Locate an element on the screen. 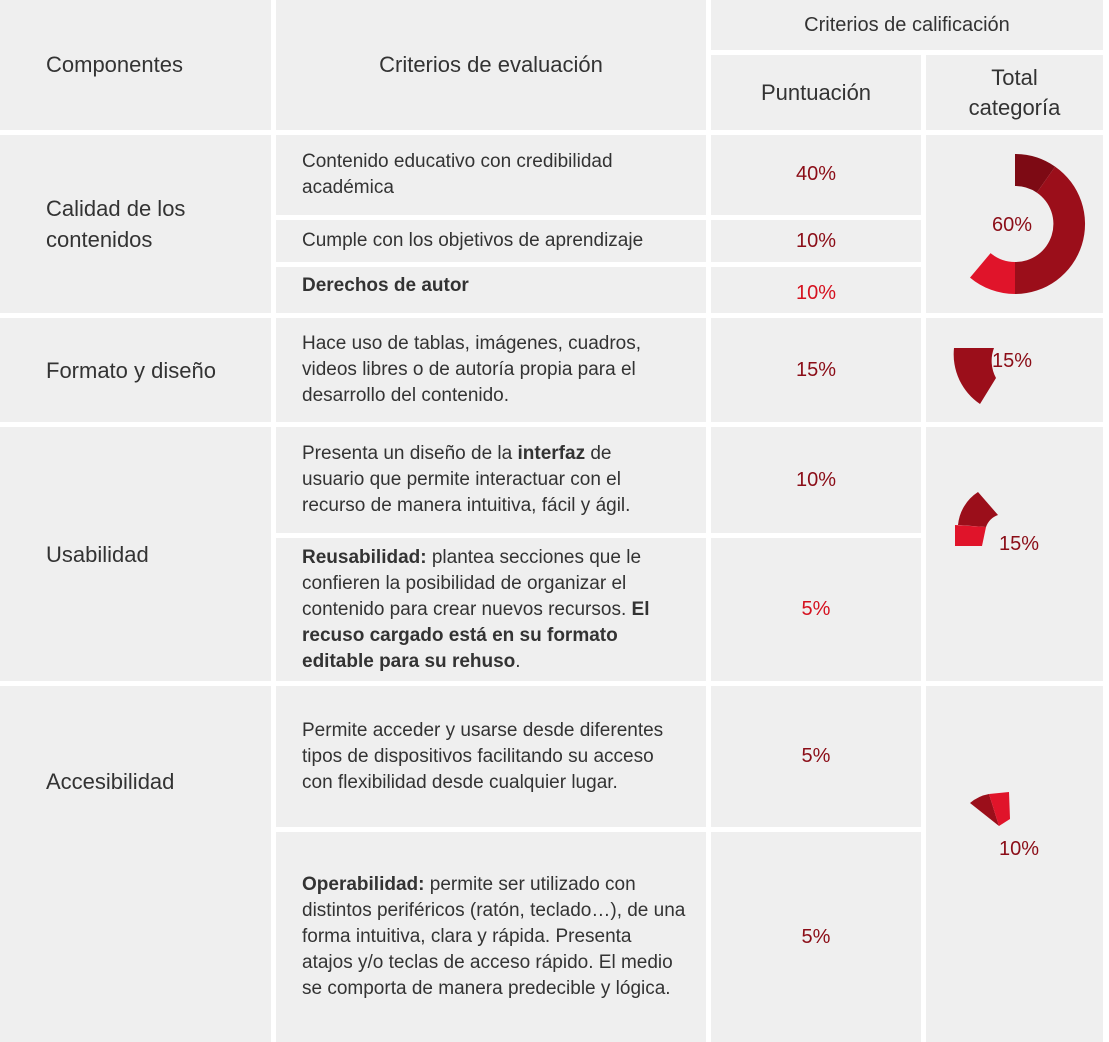 Image resolution: width=1109 pixels, height=1042 pixels. total-accesibilidad: 10% is located at coordinates (1019, 849).